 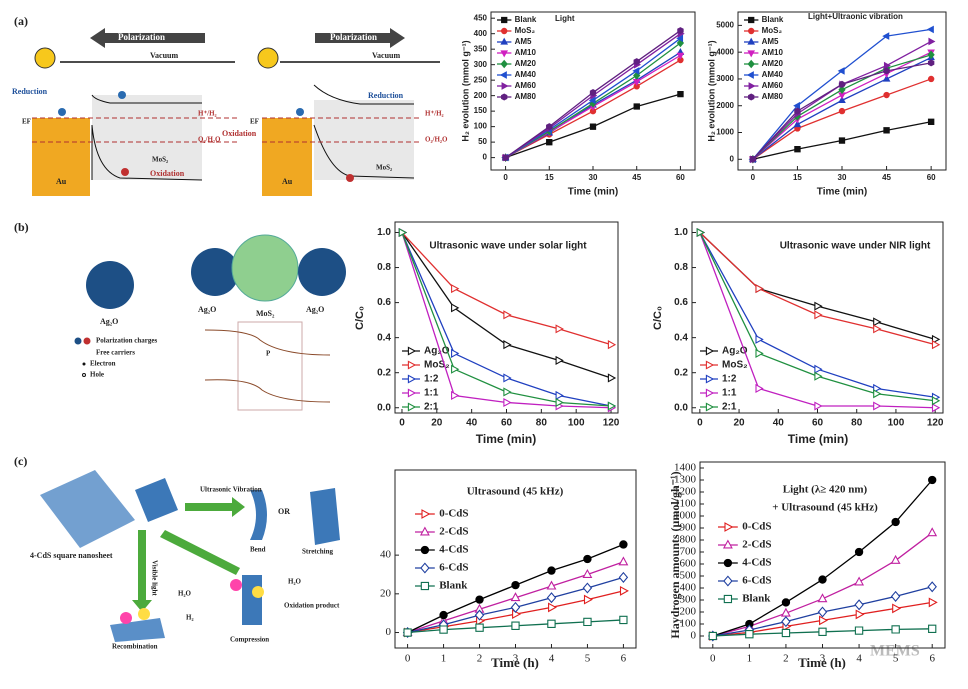 I want to click on legend-label: AM40, so click(x=526, y=74).